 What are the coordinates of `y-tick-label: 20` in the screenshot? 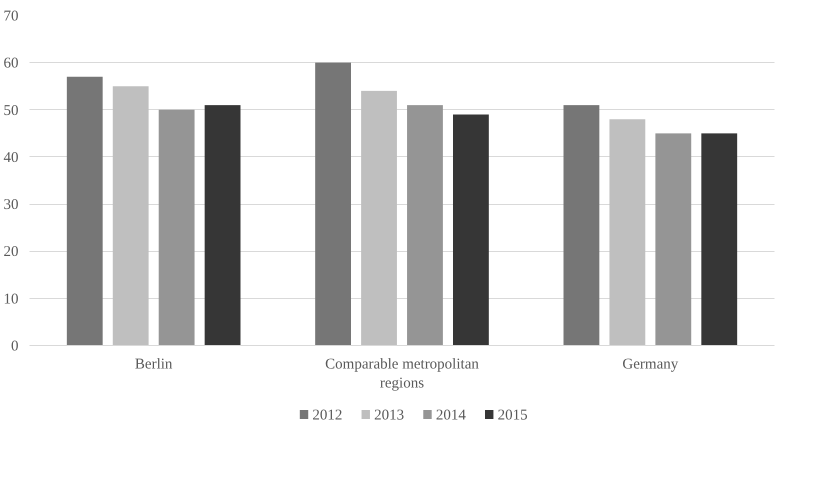 It's located at (11, 252).